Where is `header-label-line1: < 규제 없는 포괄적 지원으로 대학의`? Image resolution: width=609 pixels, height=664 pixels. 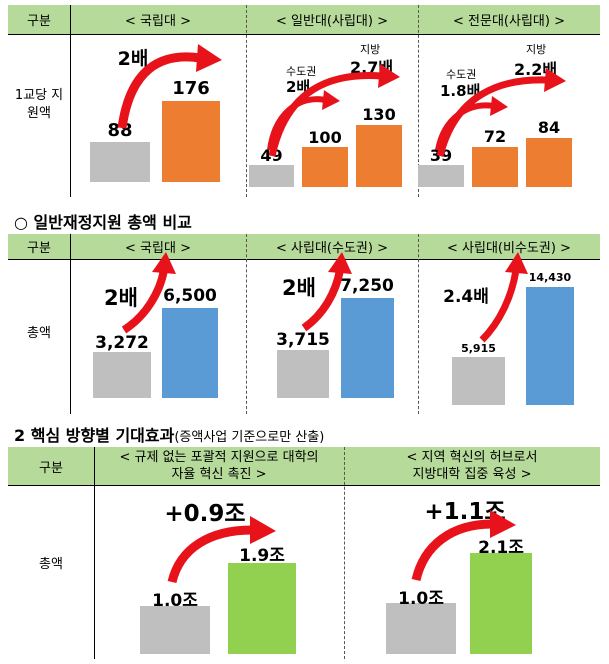
header-label-line1: < 규제 없는 포괄적 지원으로 대학의 is located at coordinates (219, 457).